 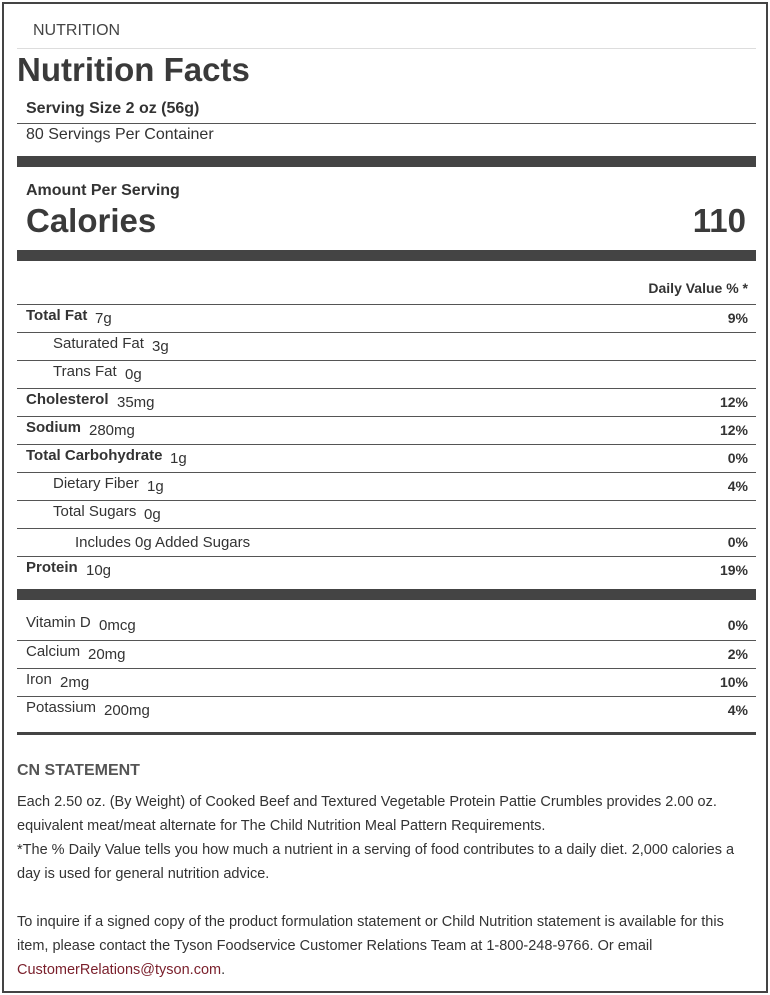 What do you see at coordinates (53, 651) in the screenshot?
I see `nutrient-label: Calcium` at bounding box center [53, 651].